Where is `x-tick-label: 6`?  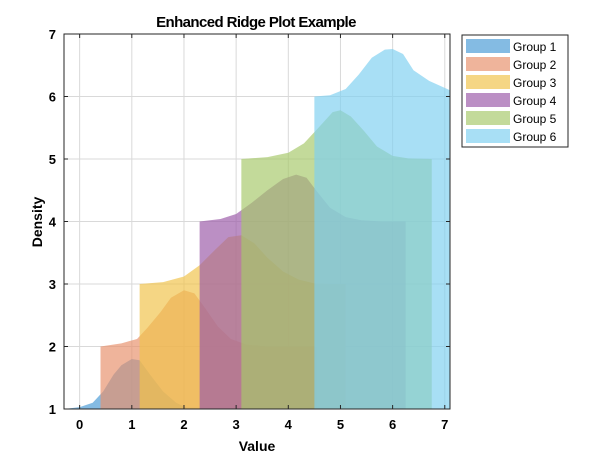 x-tick-label: 6 is located at coordinates (392, 424).